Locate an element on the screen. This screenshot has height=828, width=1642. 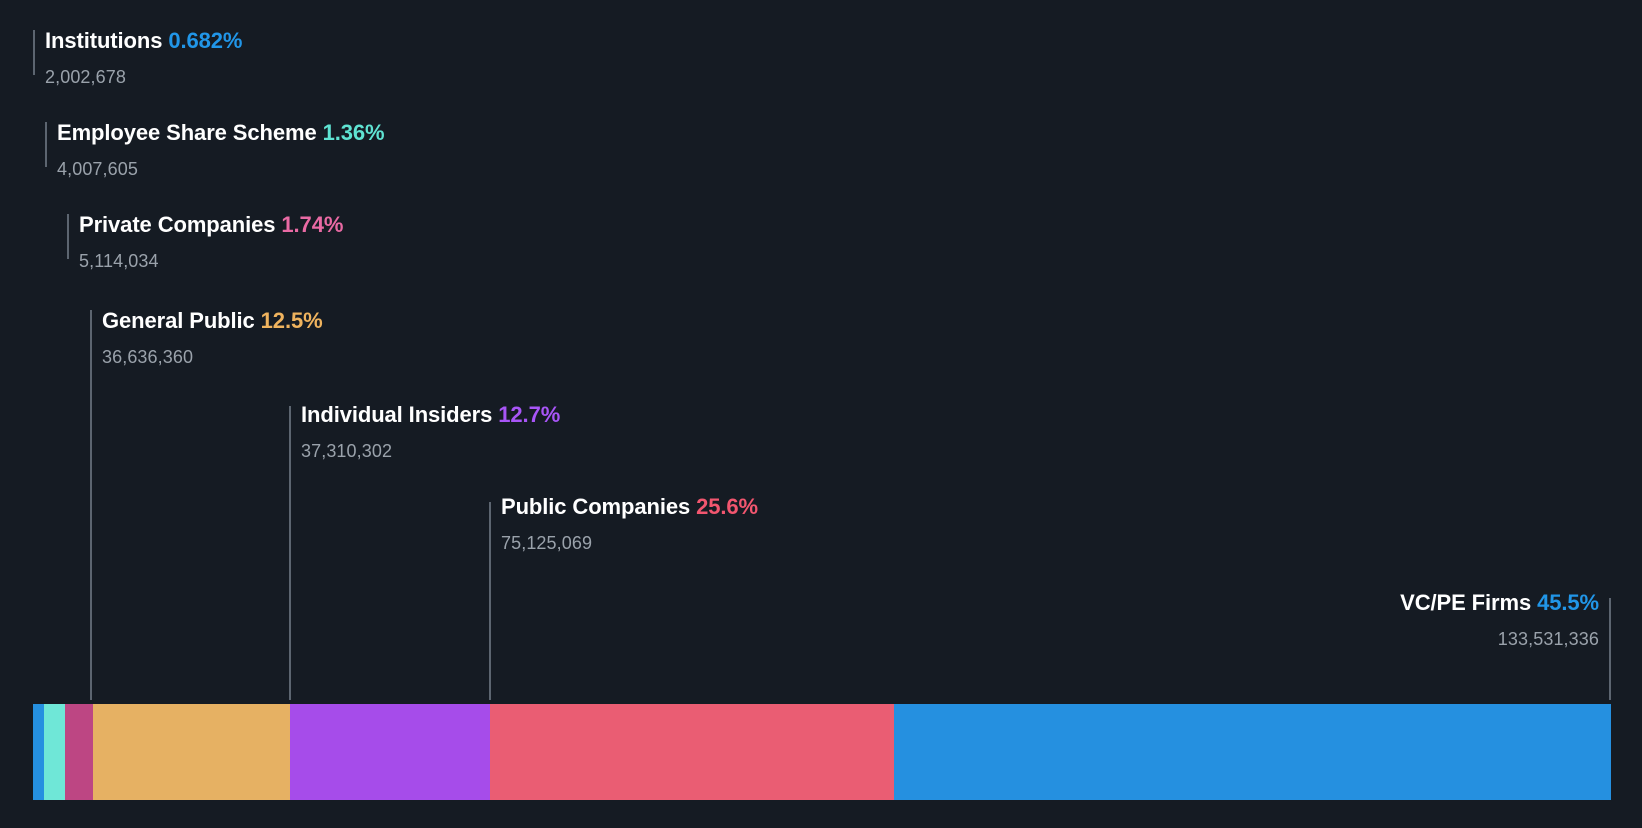
segment-percent-general-public: 12.5% is located at coordinates (291, 320).